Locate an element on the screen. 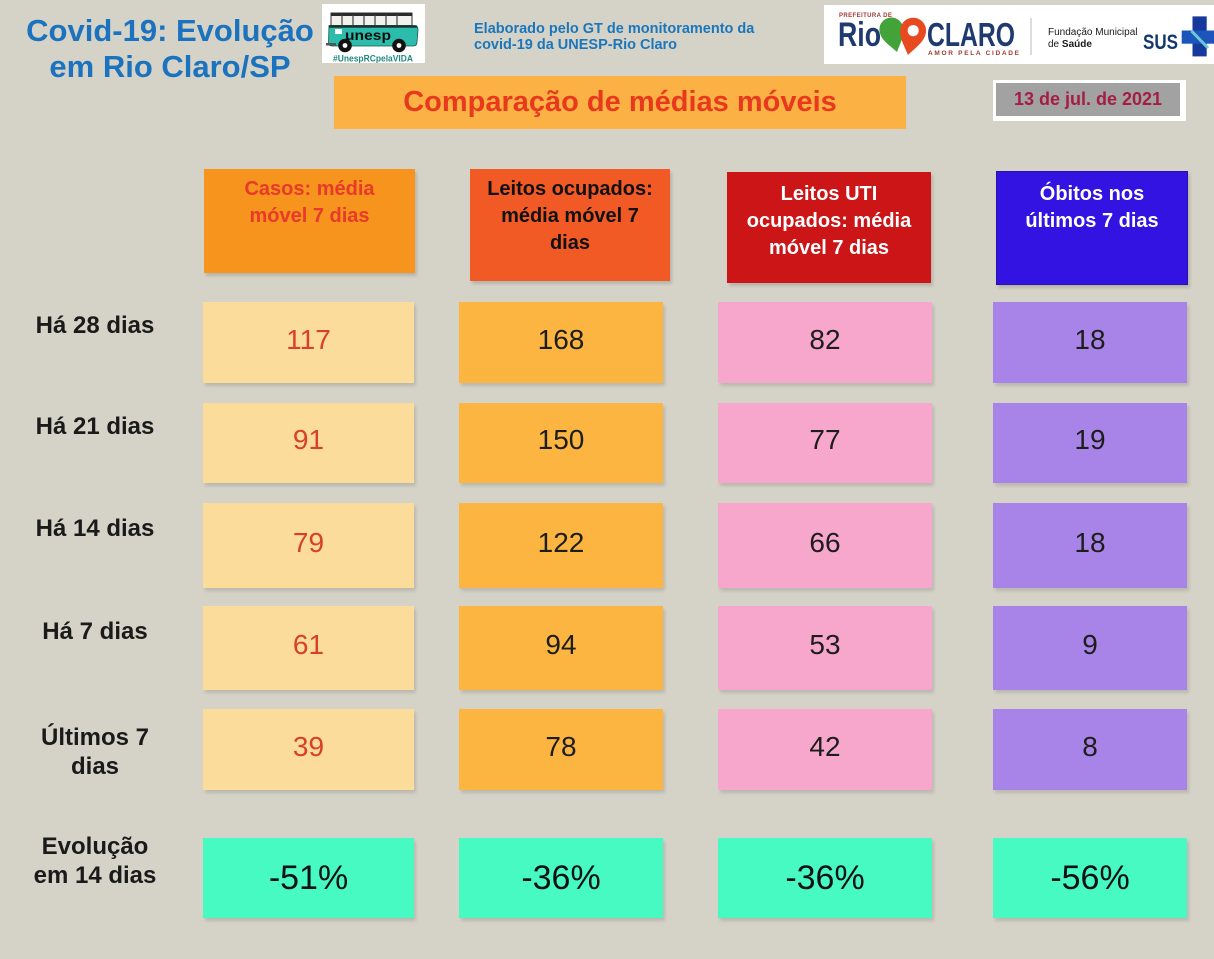 The height and width of the screenshot is (959, 1214). svg-text: #UnespRCpelaVIDA is located at coordinates (373, 59).